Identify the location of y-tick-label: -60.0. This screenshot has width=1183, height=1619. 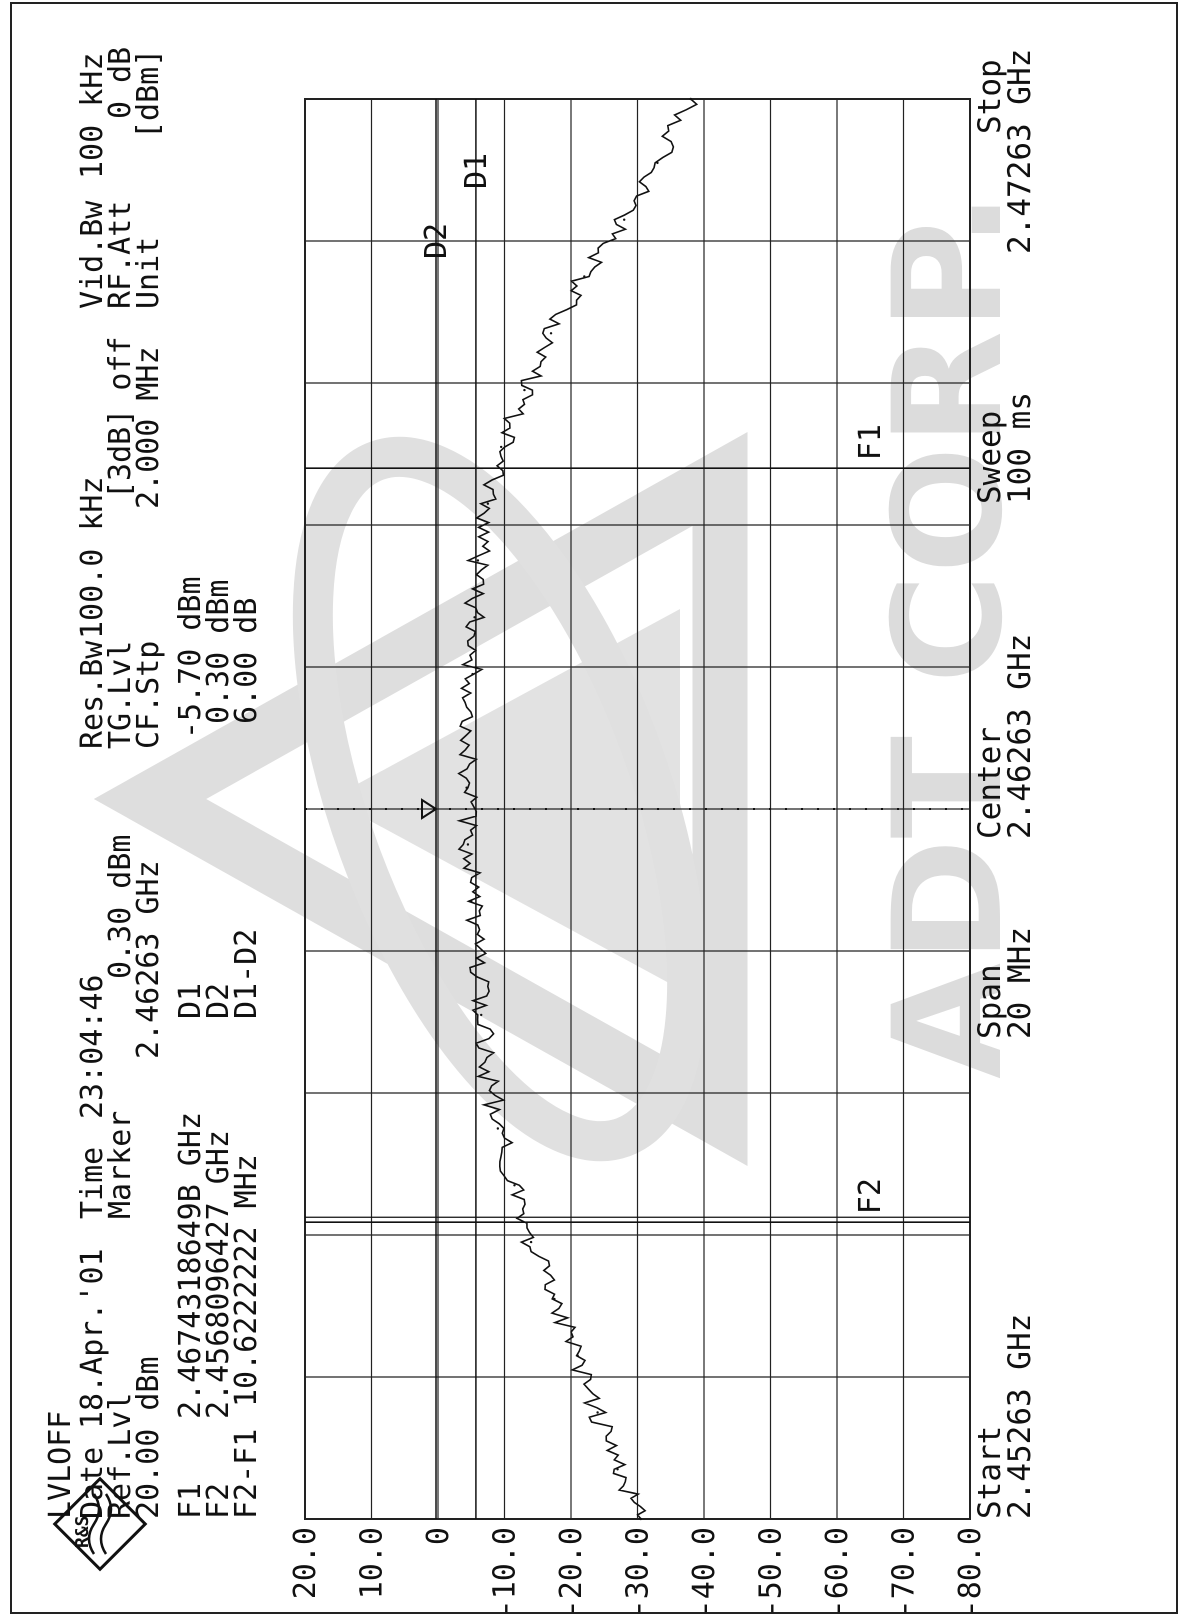
(837, 1572).